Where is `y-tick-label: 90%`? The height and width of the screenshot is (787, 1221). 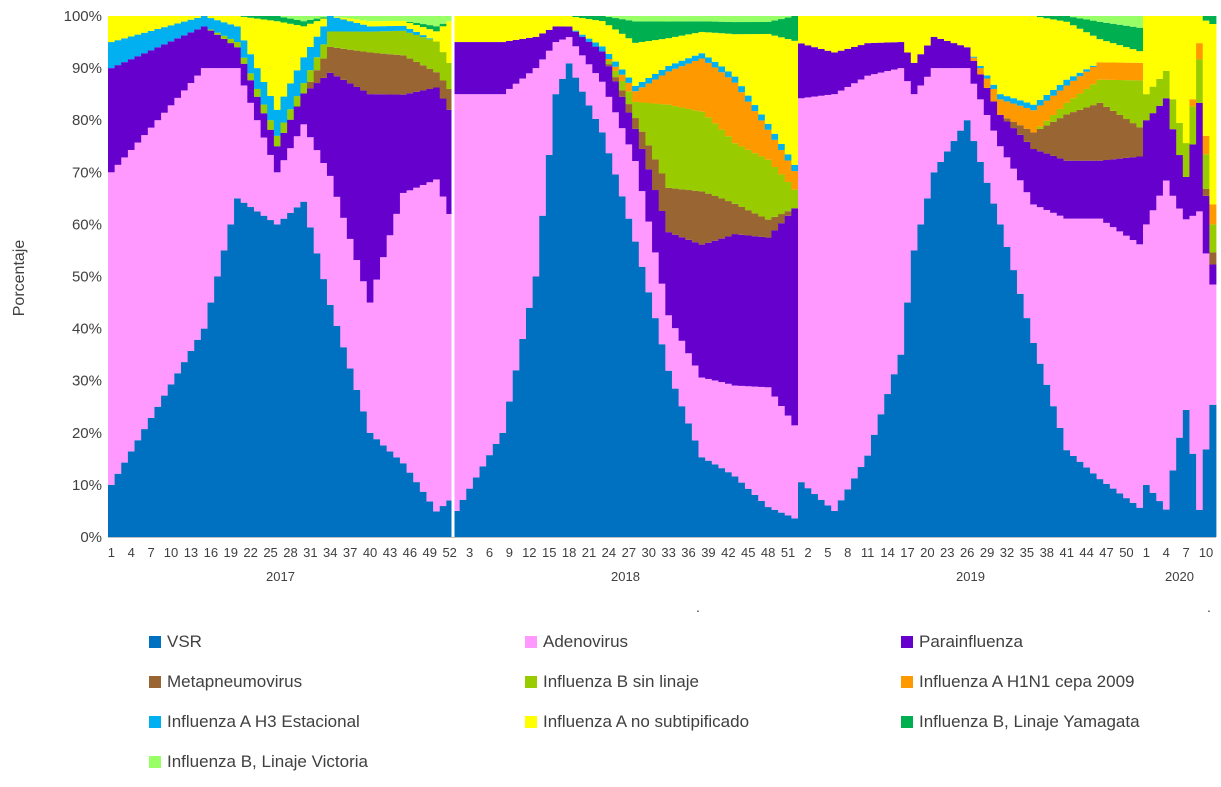
y-tick-label: 90% is located at coordinates (87, 68).